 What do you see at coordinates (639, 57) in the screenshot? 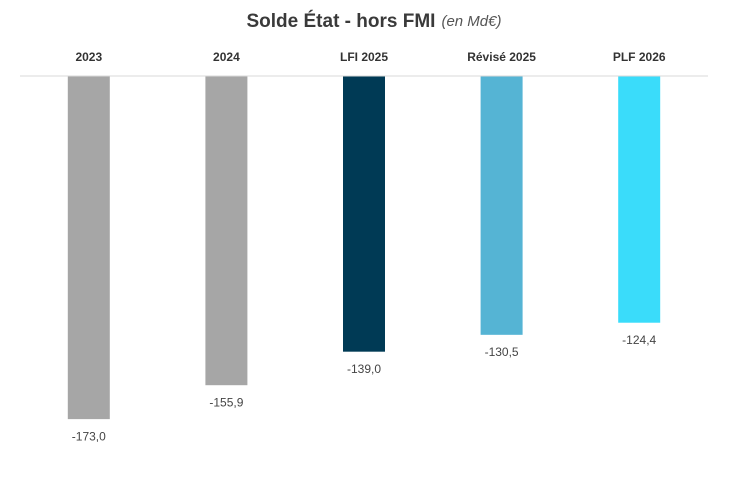
I see `x-tick-label: PLF 2026` at bounding box center [639, 57].